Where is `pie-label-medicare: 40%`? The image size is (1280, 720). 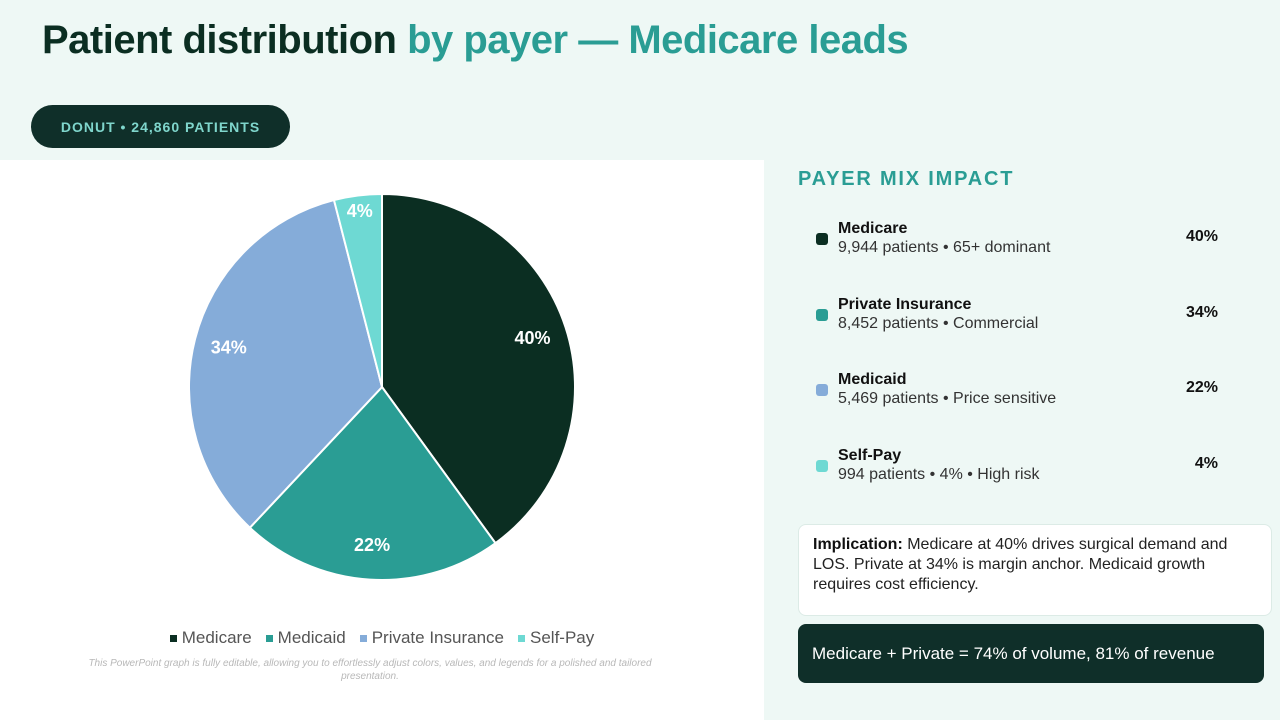 pie-label-medicare: 40% is located at coordinates (532, 338).